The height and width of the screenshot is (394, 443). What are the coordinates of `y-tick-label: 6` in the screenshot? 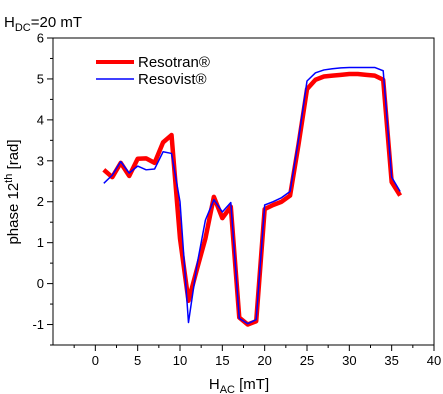 It's located at (40, 38).